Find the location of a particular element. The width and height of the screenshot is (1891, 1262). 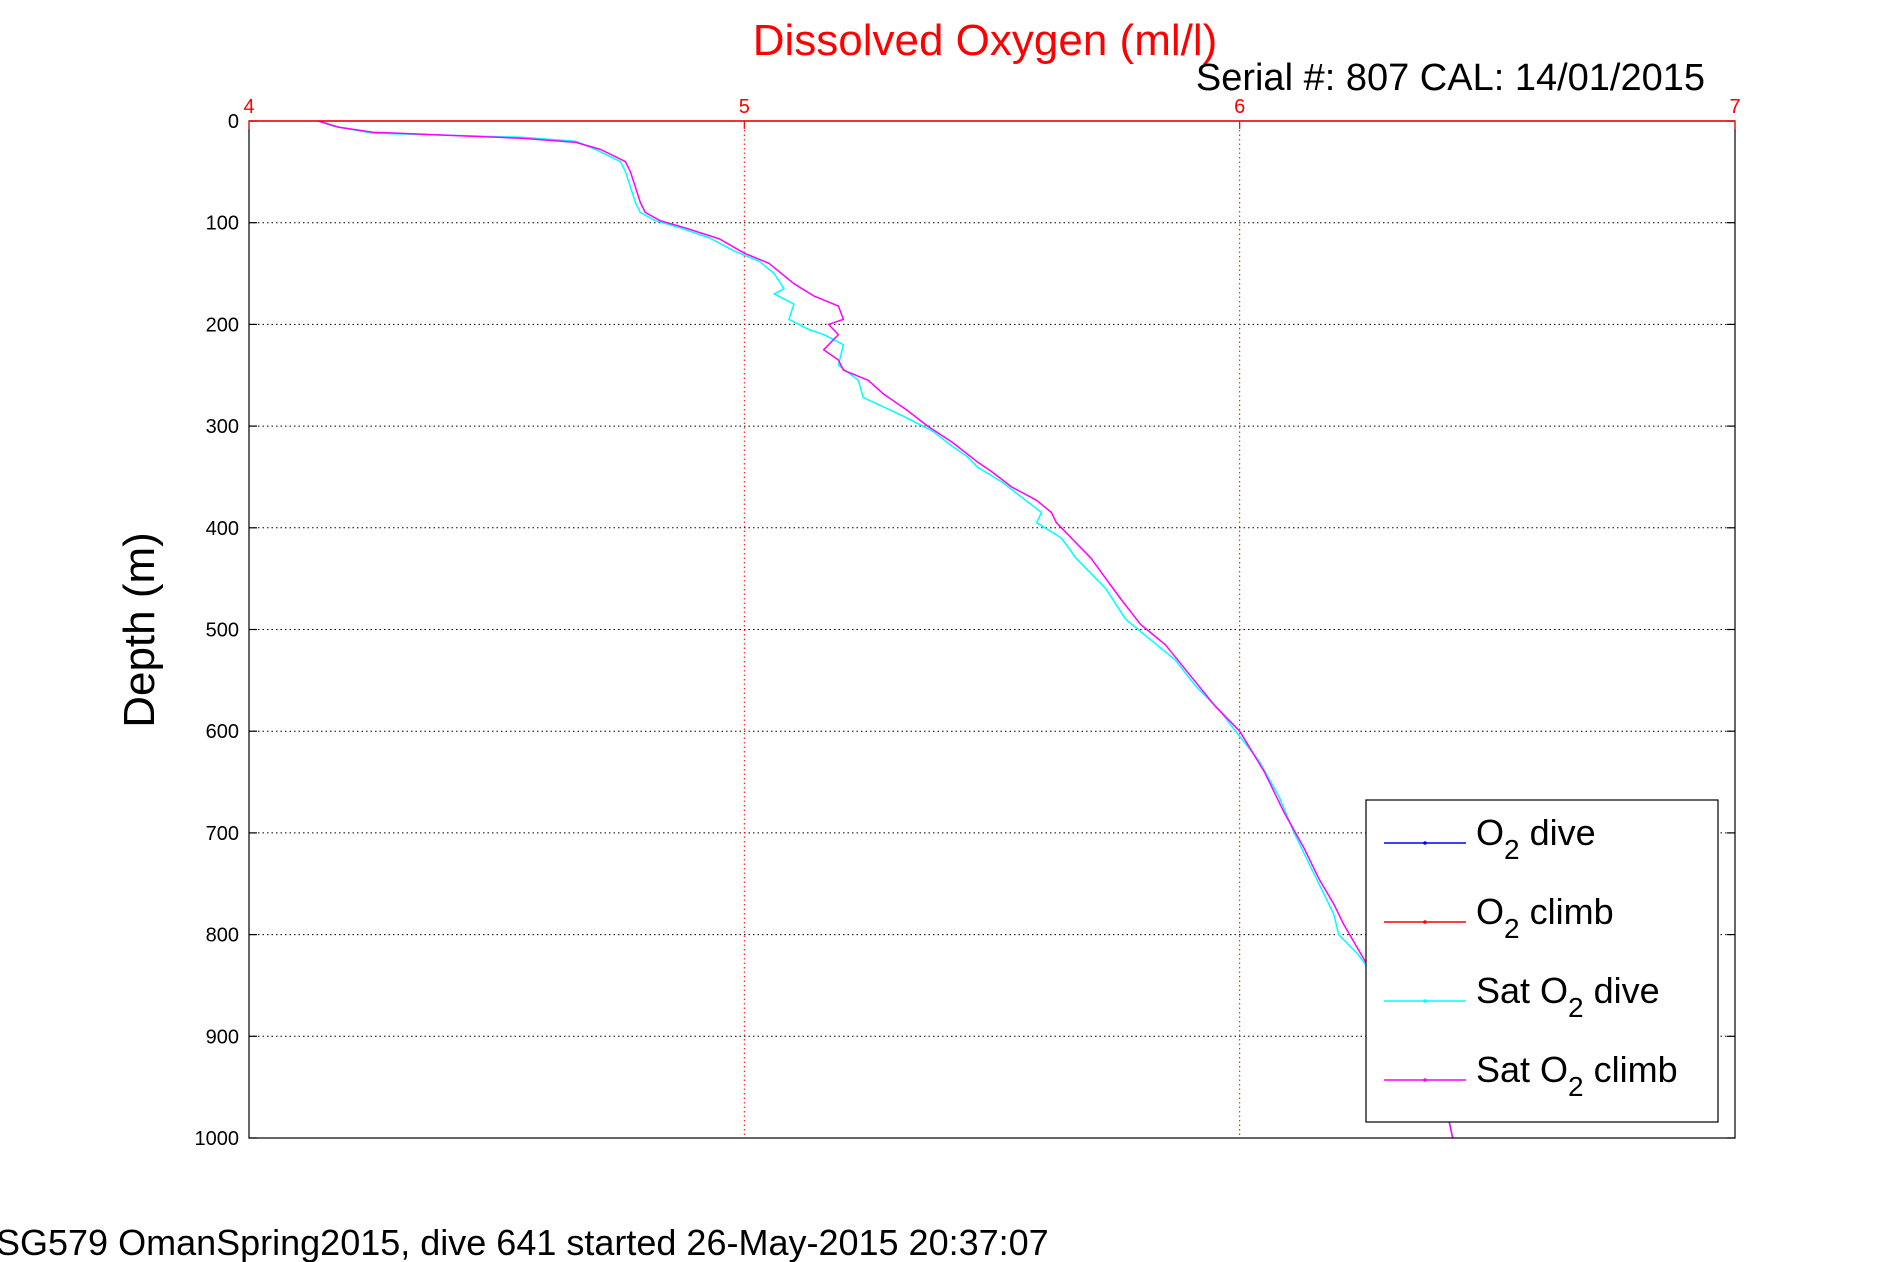

y-tick-label: 600 is located at coordinates (222, 732).